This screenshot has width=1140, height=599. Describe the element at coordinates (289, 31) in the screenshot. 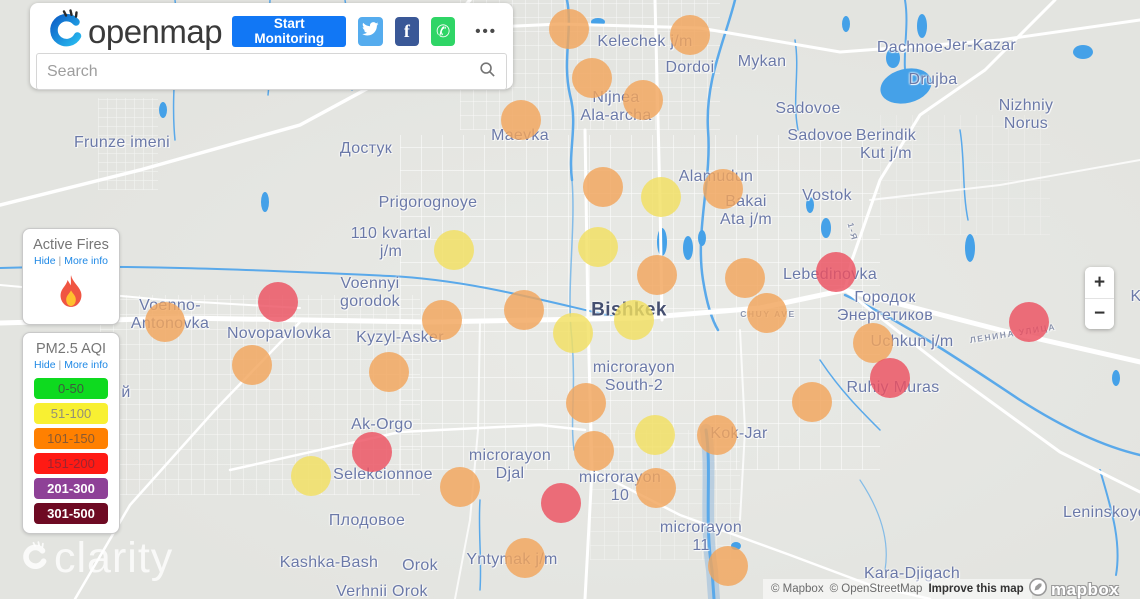

I see `start-monitoring-button: Start Monitoring` at that location.